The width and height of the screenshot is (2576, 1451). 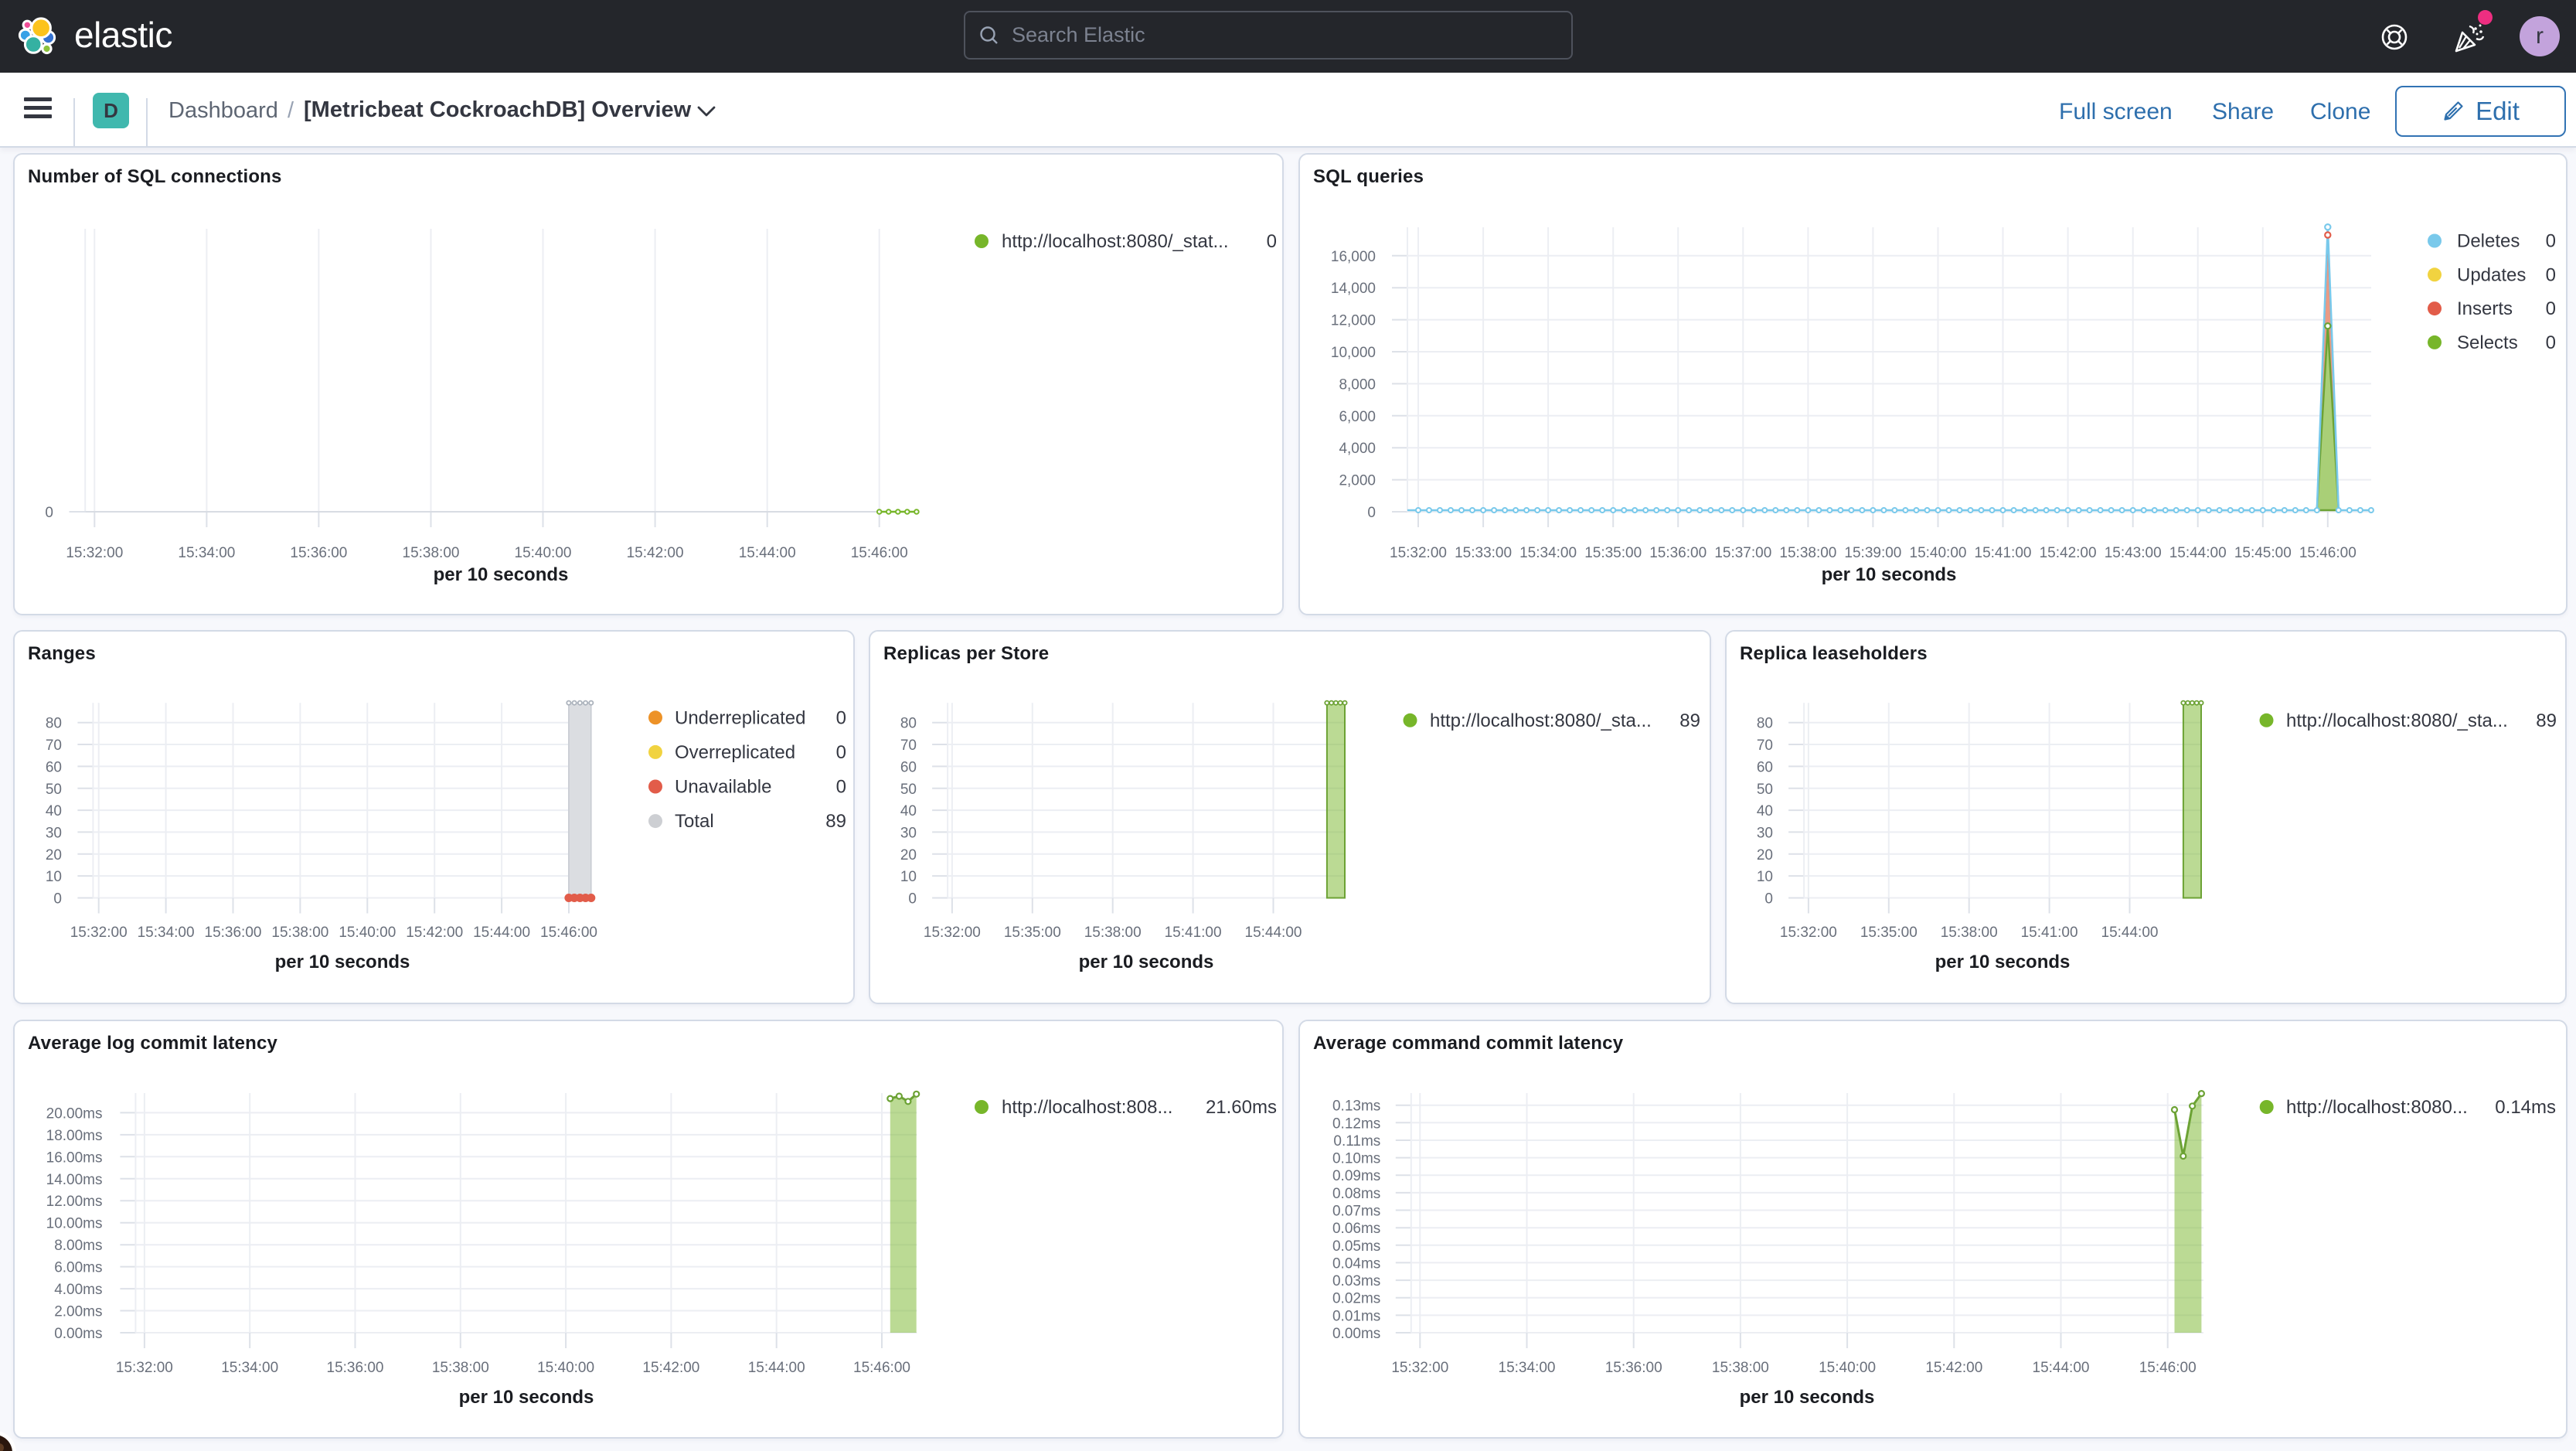 What do you see at coordinates (153, 1043) in the screenshot?
I see `svg-text: Average log commit latency` at bounding box center [153, 1043].